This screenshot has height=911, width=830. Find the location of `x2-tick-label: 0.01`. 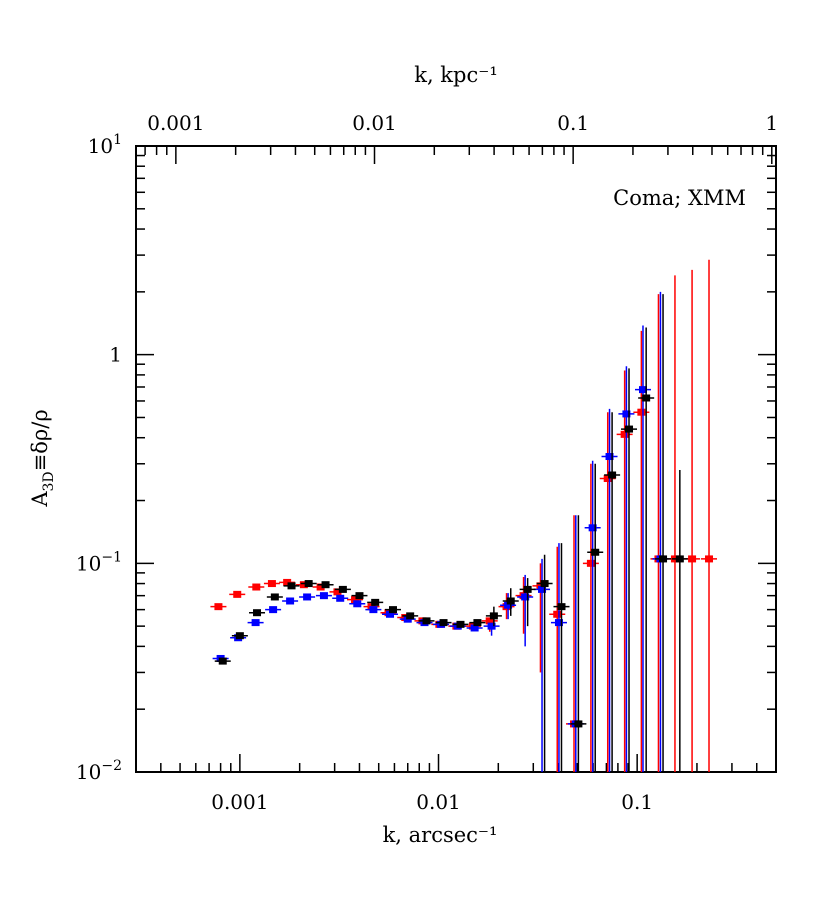

x2-tick-label: 0.01 is located at coordinates (374, 123).